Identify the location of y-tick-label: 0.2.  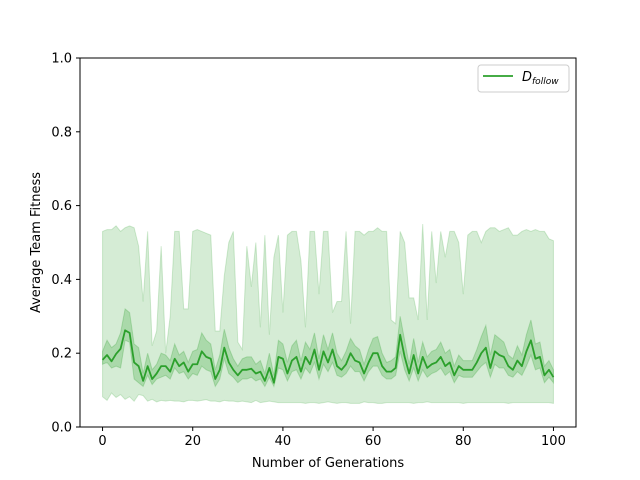
(61, 354).